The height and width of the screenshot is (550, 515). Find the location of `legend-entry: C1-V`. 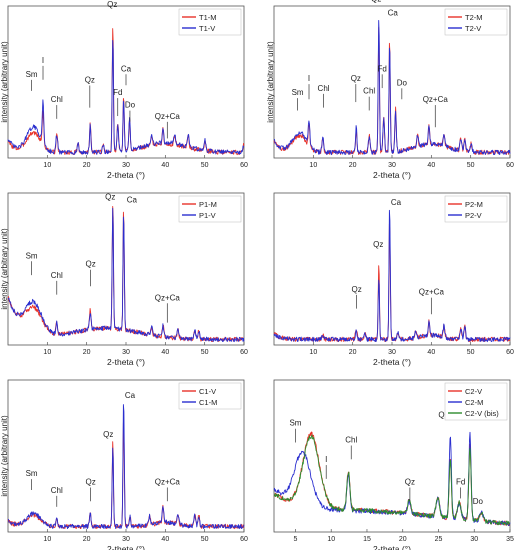

legend-entry: C1-V is located at coordinates (207, 391).